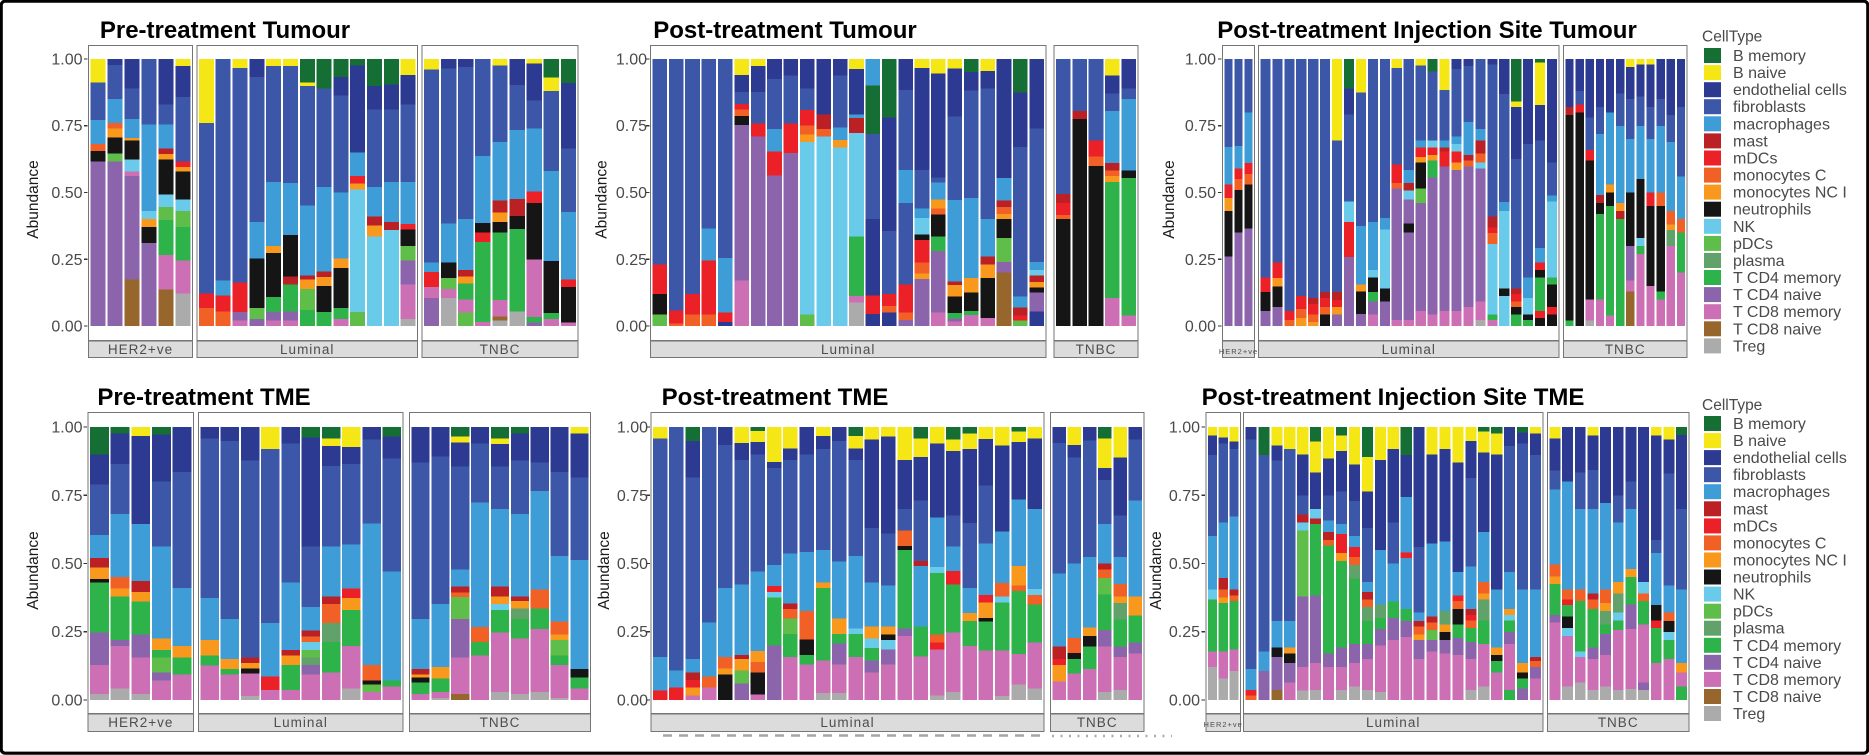  What do you see at coordinates (203, 397) in the screenshot?
I see `svg-text: Pre-treatment TME` at bounding box center [203, 397].